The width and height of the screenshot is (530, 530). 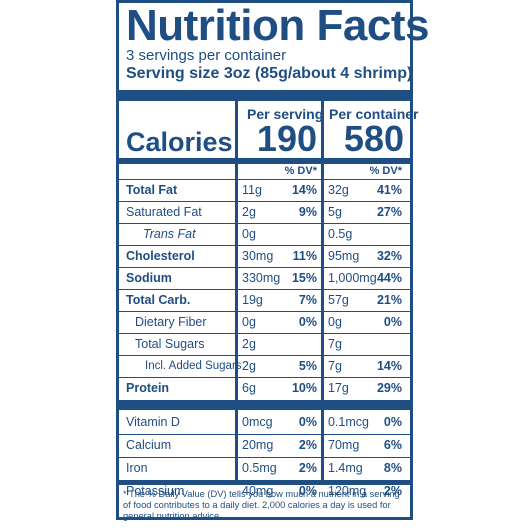 I want to click on amount-serving: 19g, so click(x=252, y=300).